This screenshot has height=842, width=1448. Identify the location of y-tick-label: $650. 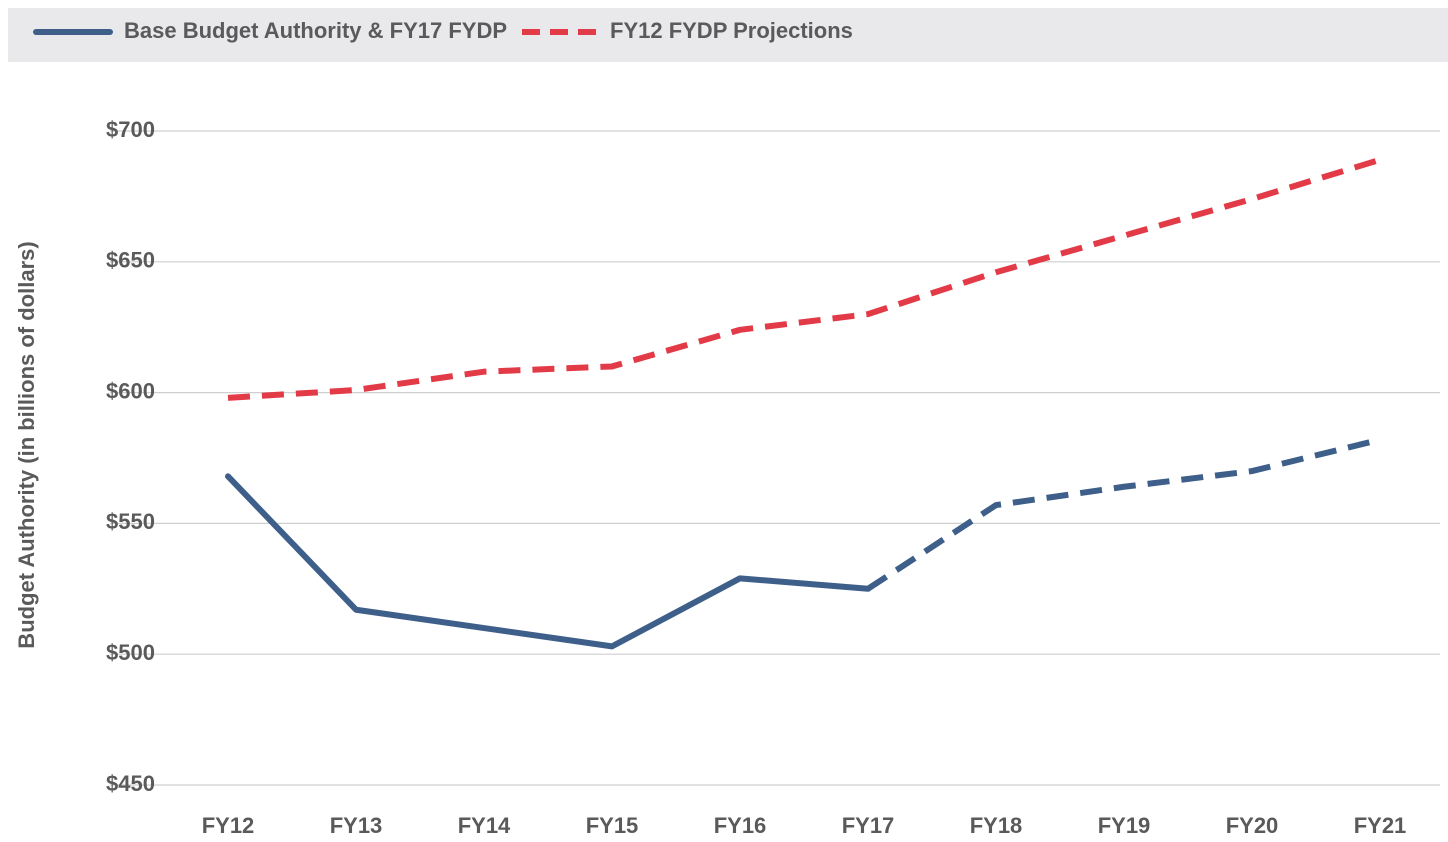
(130, 260).